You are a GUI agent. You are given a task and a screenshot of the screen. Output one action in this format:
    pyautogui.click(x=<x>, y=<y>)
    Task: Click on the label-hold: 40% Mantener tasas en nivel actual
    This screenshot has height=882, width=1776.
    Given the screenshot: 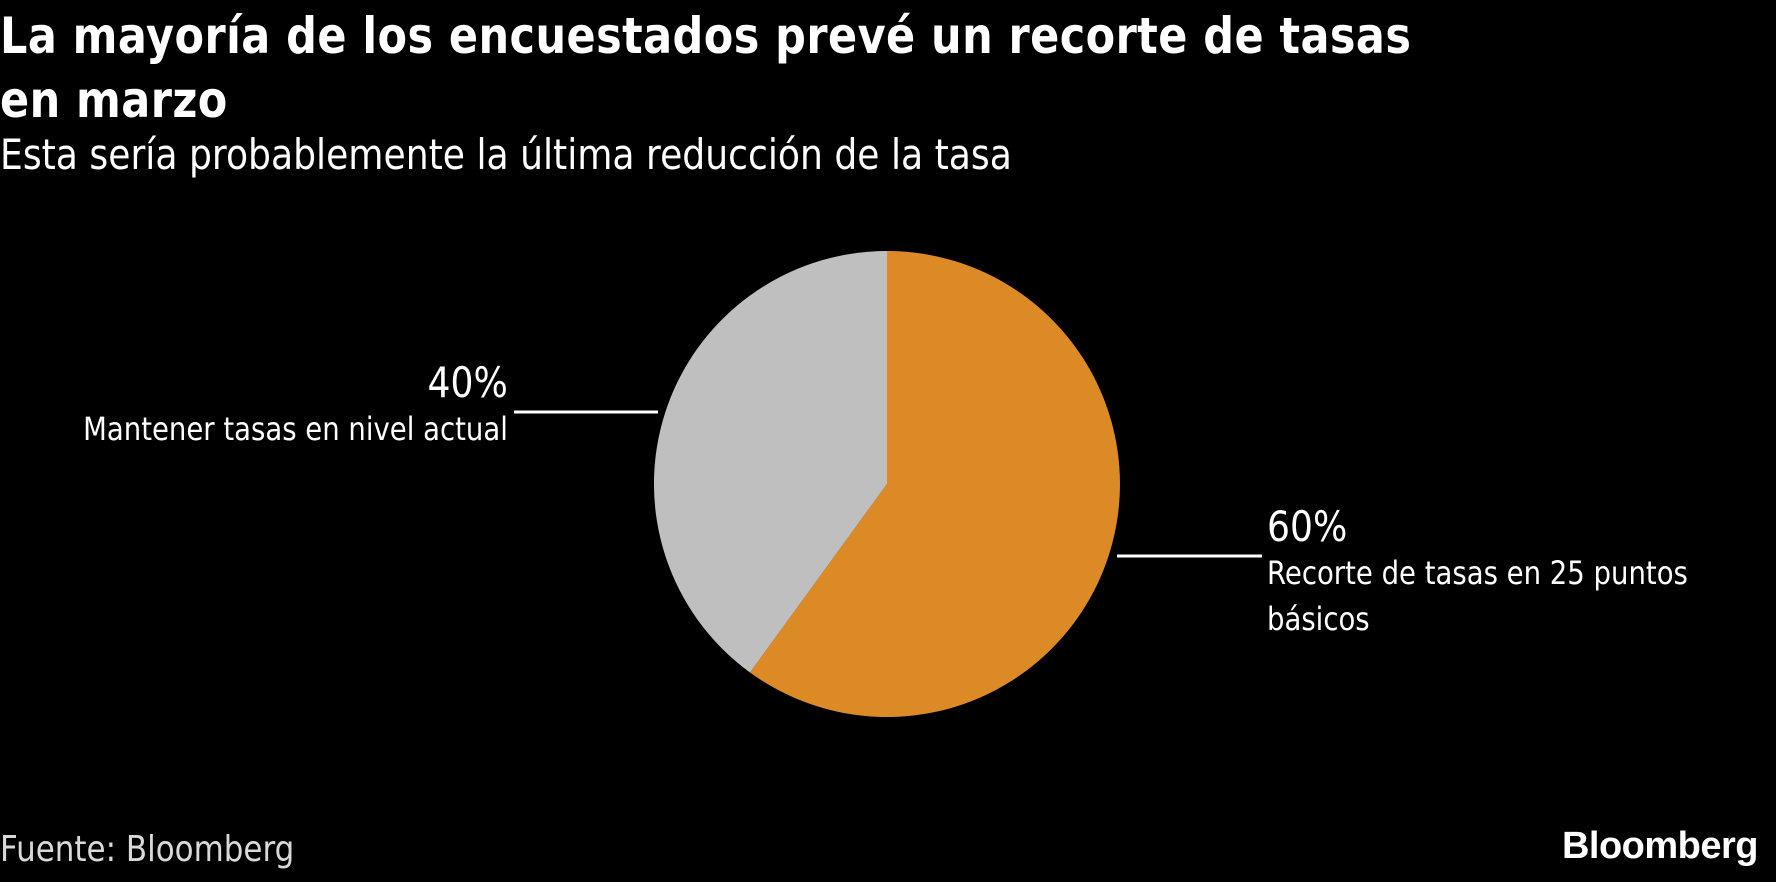 What is the action you would take?
    pyautogui.click(x=295, y=406)
    